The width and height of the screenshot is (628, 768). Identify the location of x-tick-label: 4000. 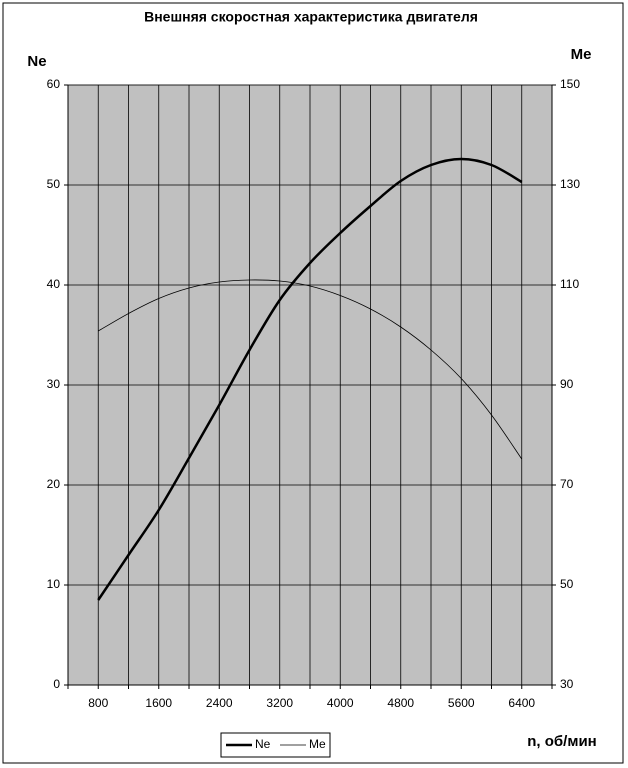
(340, 703).